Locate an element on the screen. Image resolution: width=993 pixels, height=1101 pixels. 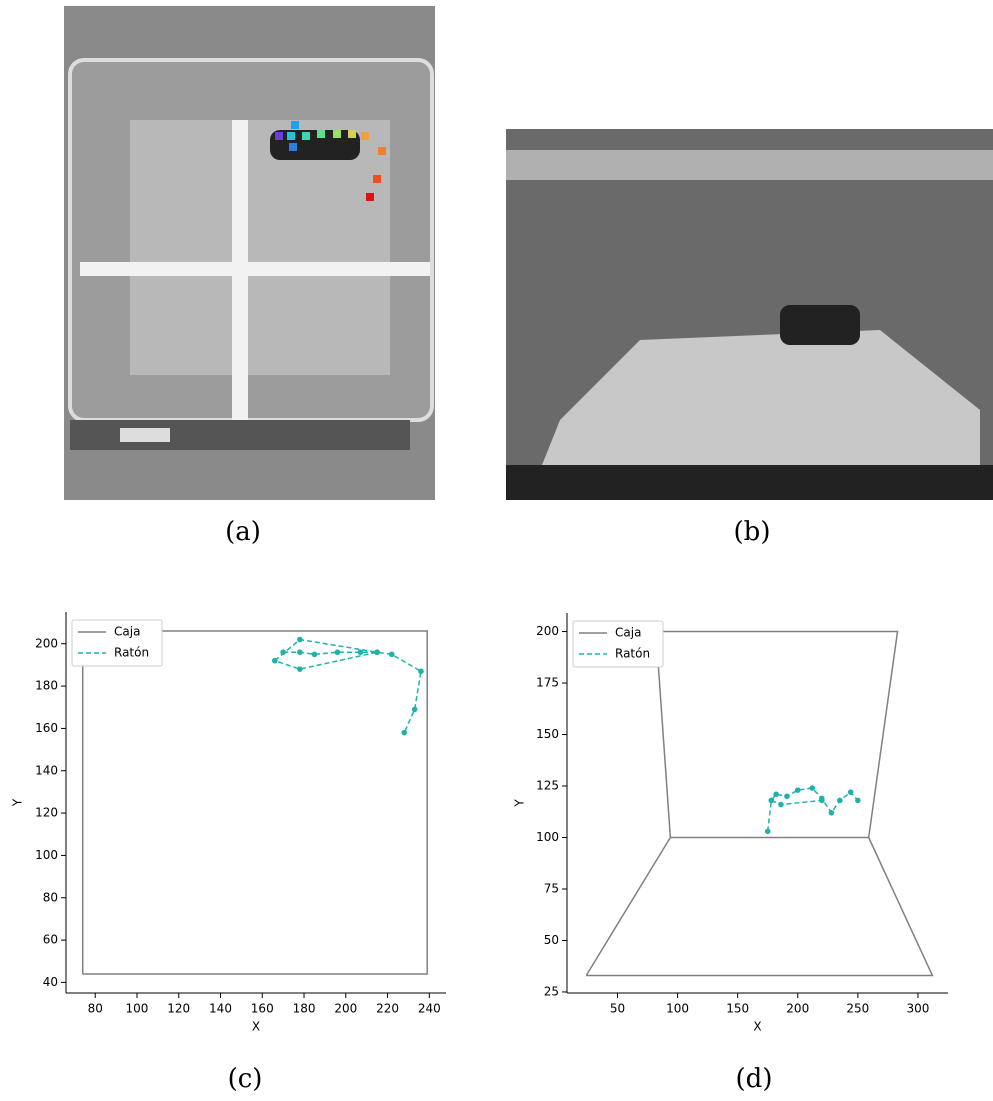
y-tick-label: 60 is located at coordinates (50, 940).